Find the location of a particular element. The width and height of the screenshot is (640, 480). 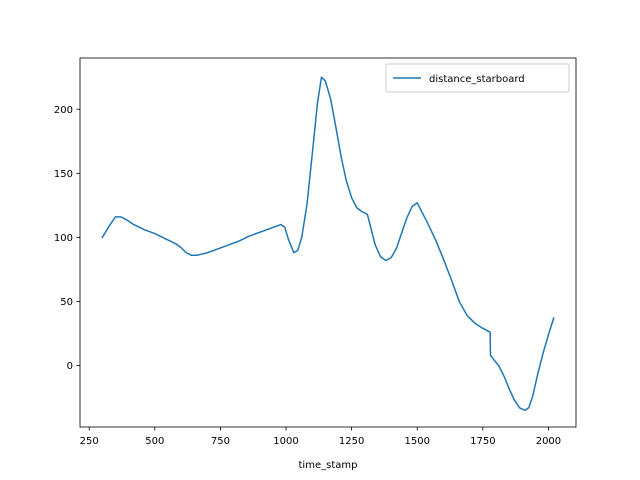

x-tick-label: 250 is located at coordinates (89, 441).